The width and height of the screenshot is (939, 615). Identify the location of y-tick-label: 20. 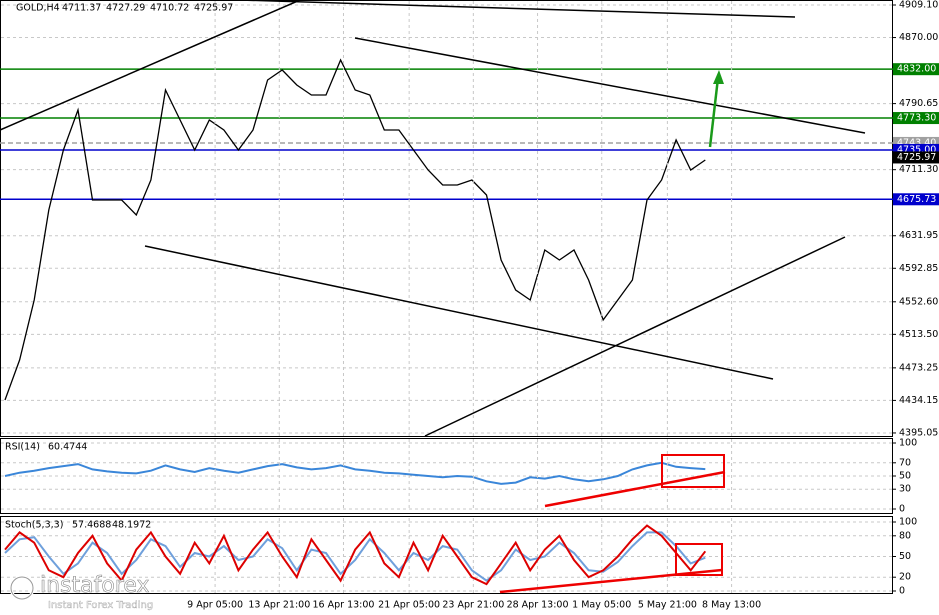
(905, 577).